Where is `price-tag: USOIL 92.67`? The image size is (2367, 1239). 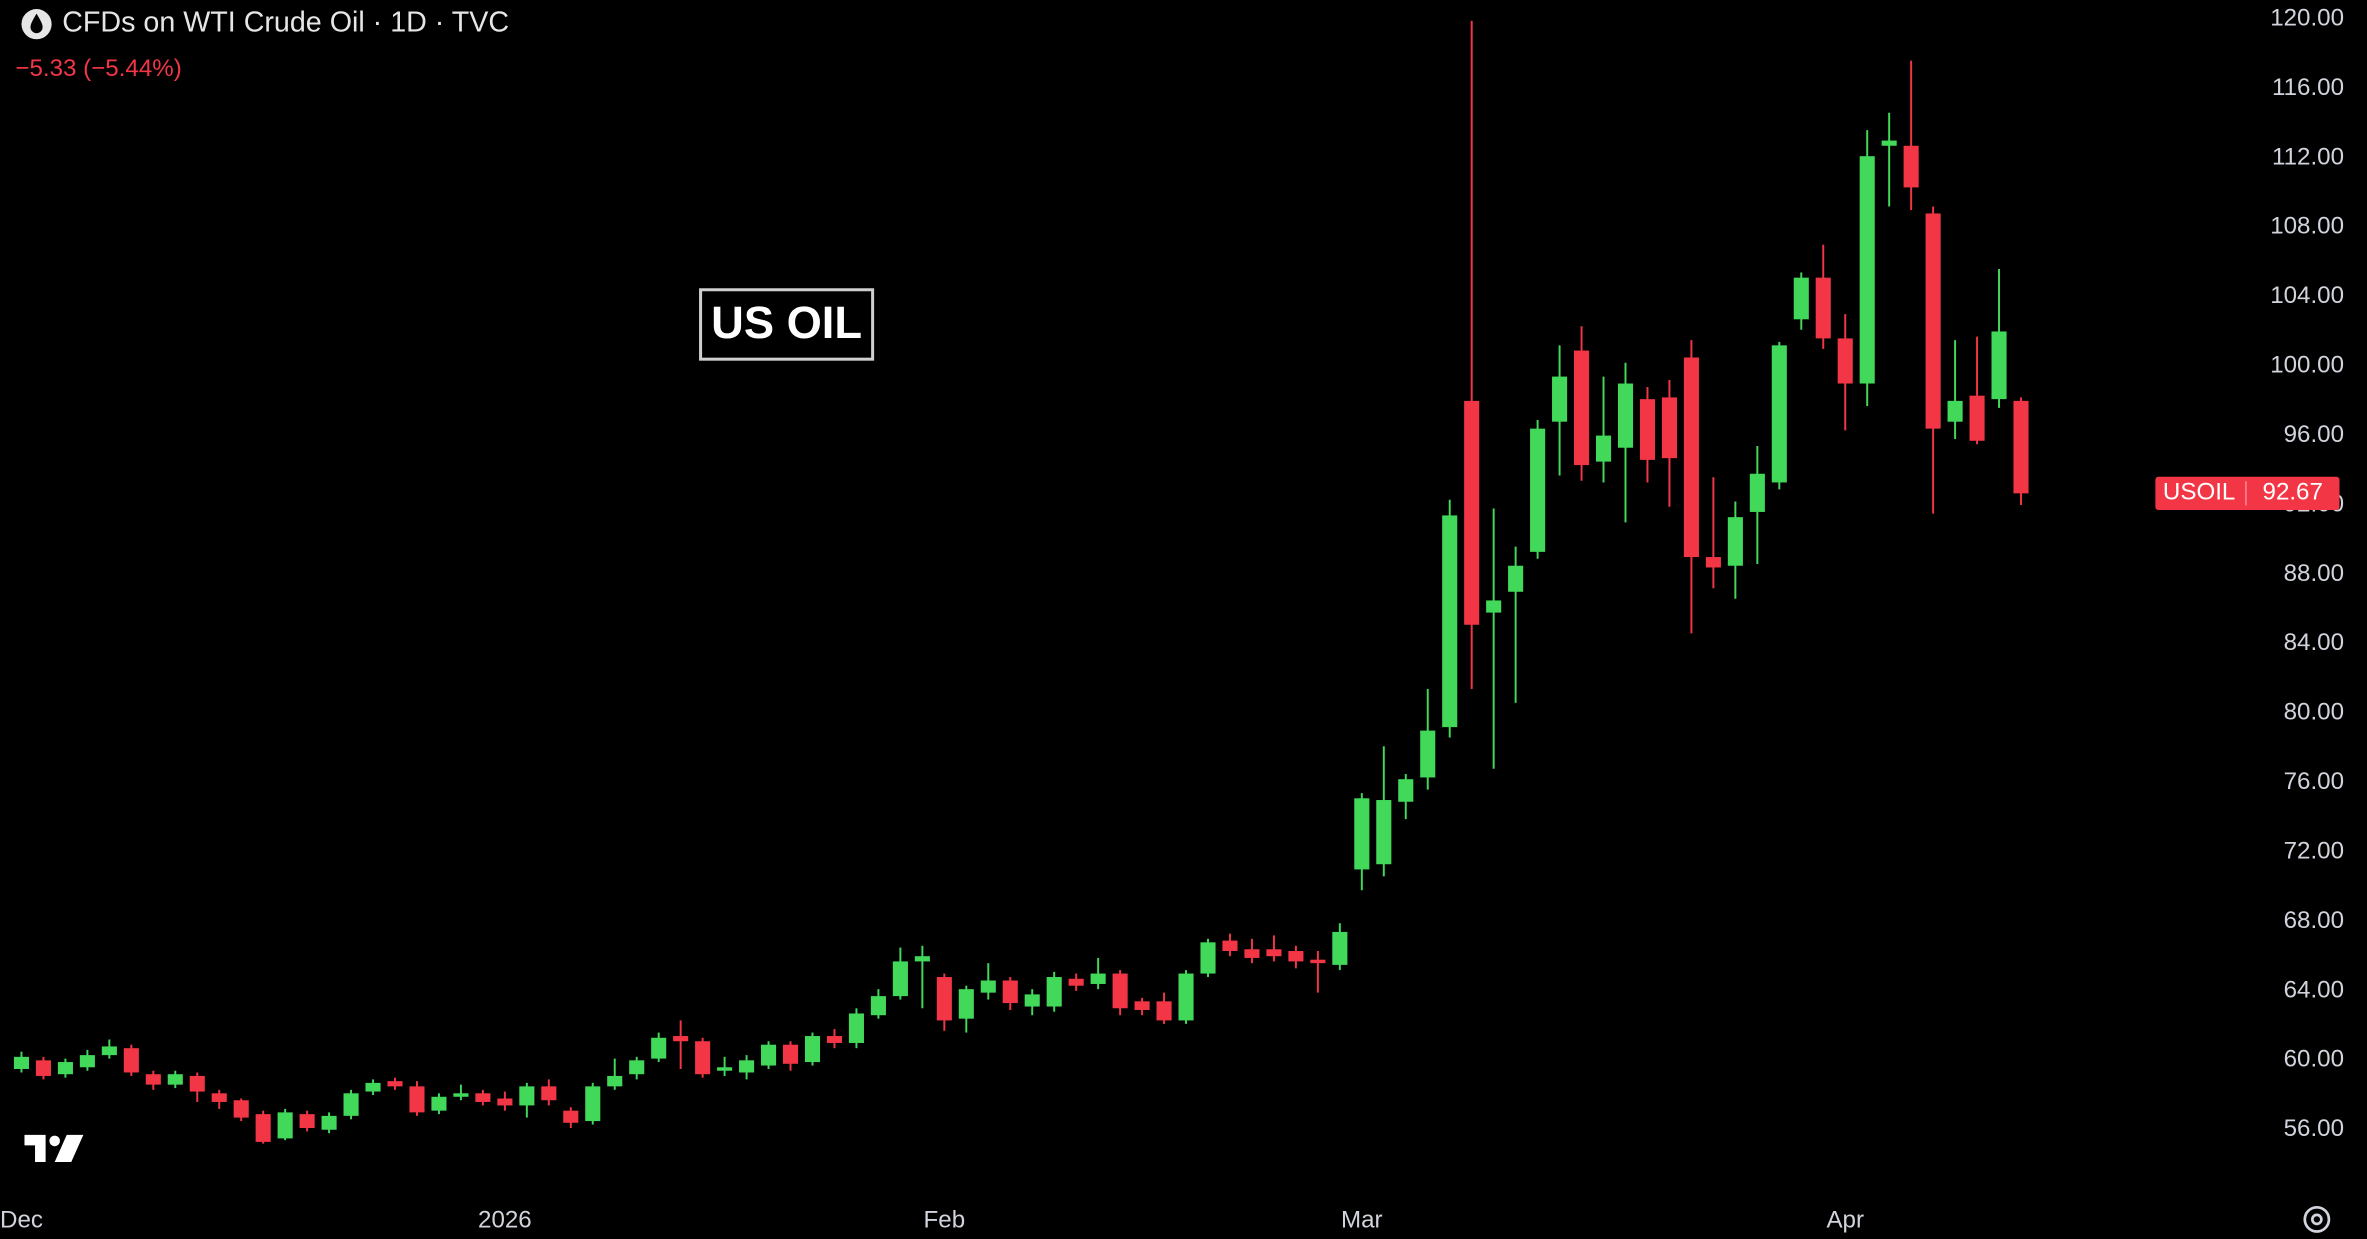 price-tag: USOIL 92.67 is located at coordinates (2247, 493).